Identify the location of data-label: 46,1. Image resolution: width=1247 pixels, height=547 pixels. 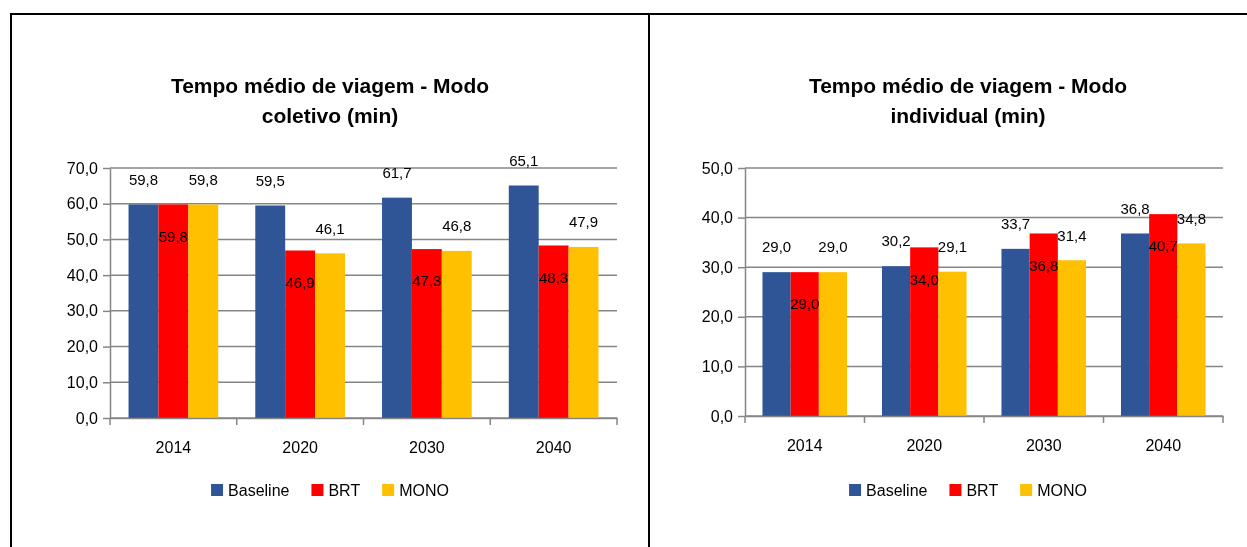
(330, 228).